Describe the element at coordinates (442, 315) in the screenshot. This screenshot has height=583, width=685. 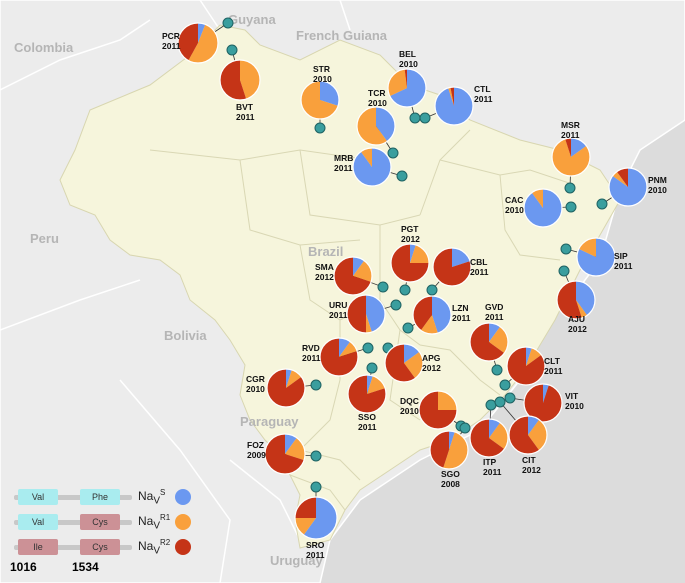
I see `pie-slice-lzn-navs` at that location.